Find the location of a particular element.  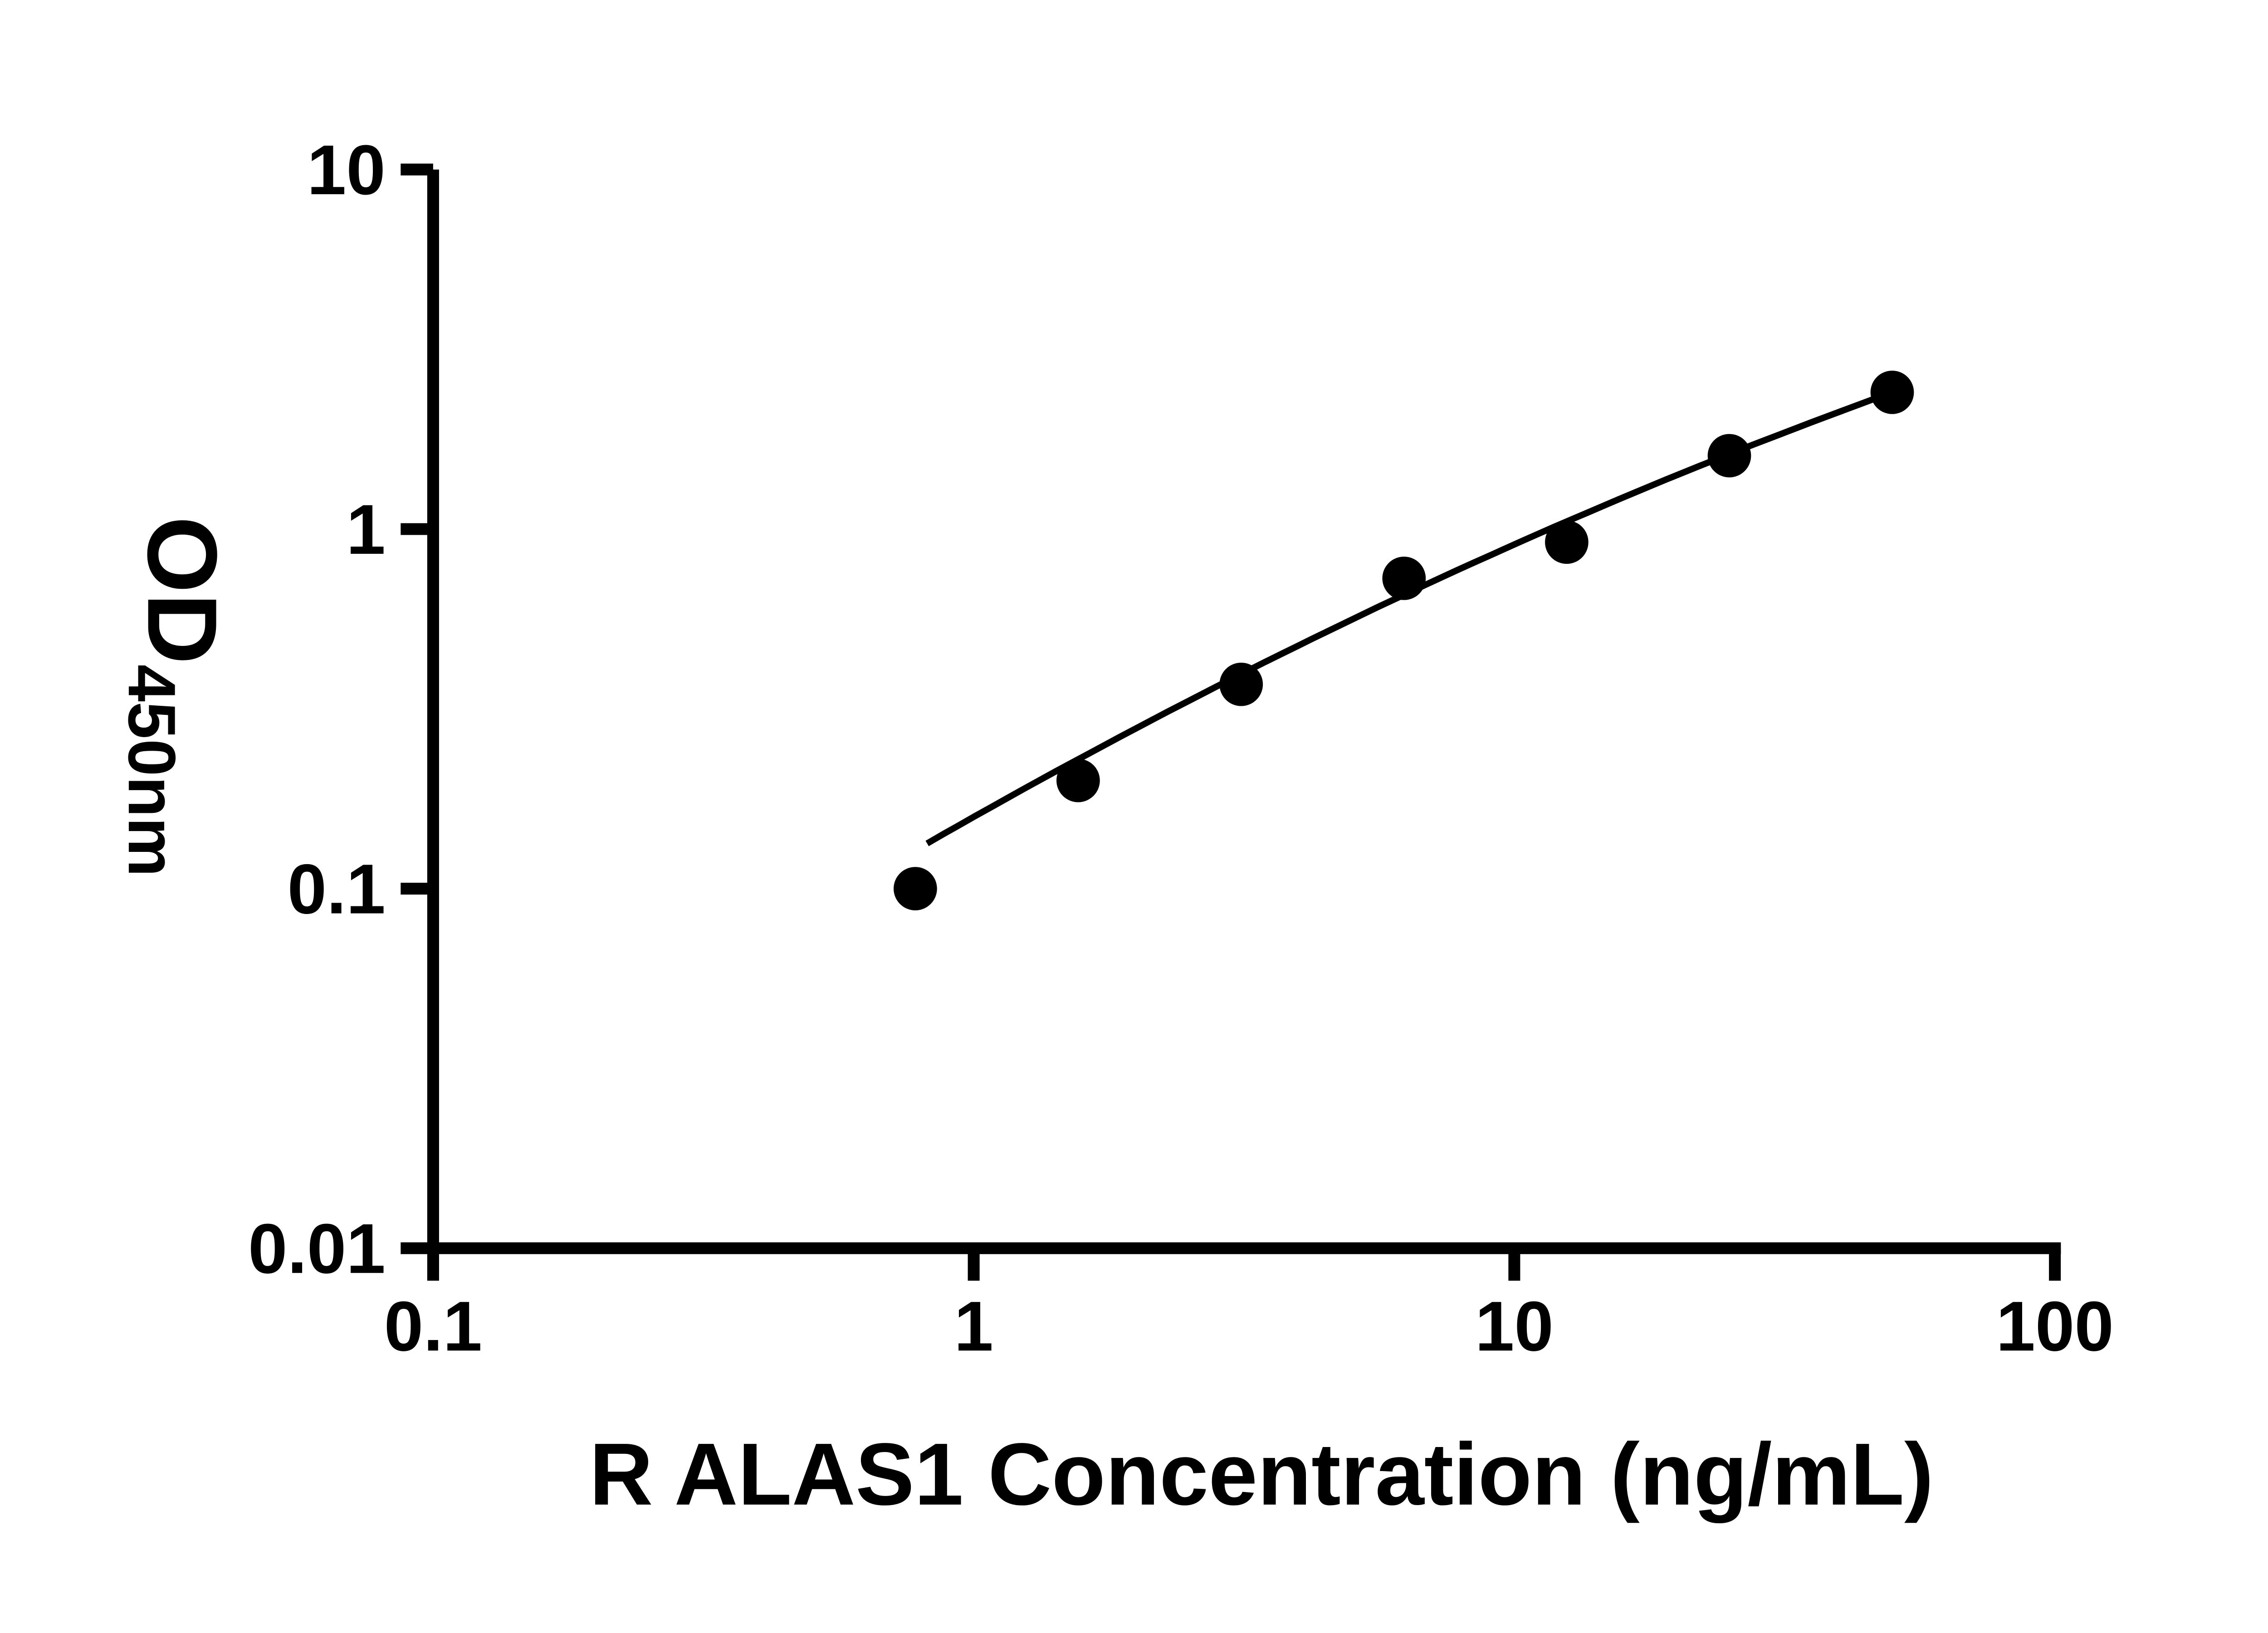

y-tick-label: 0.1 is located at coordinates (337, 889).